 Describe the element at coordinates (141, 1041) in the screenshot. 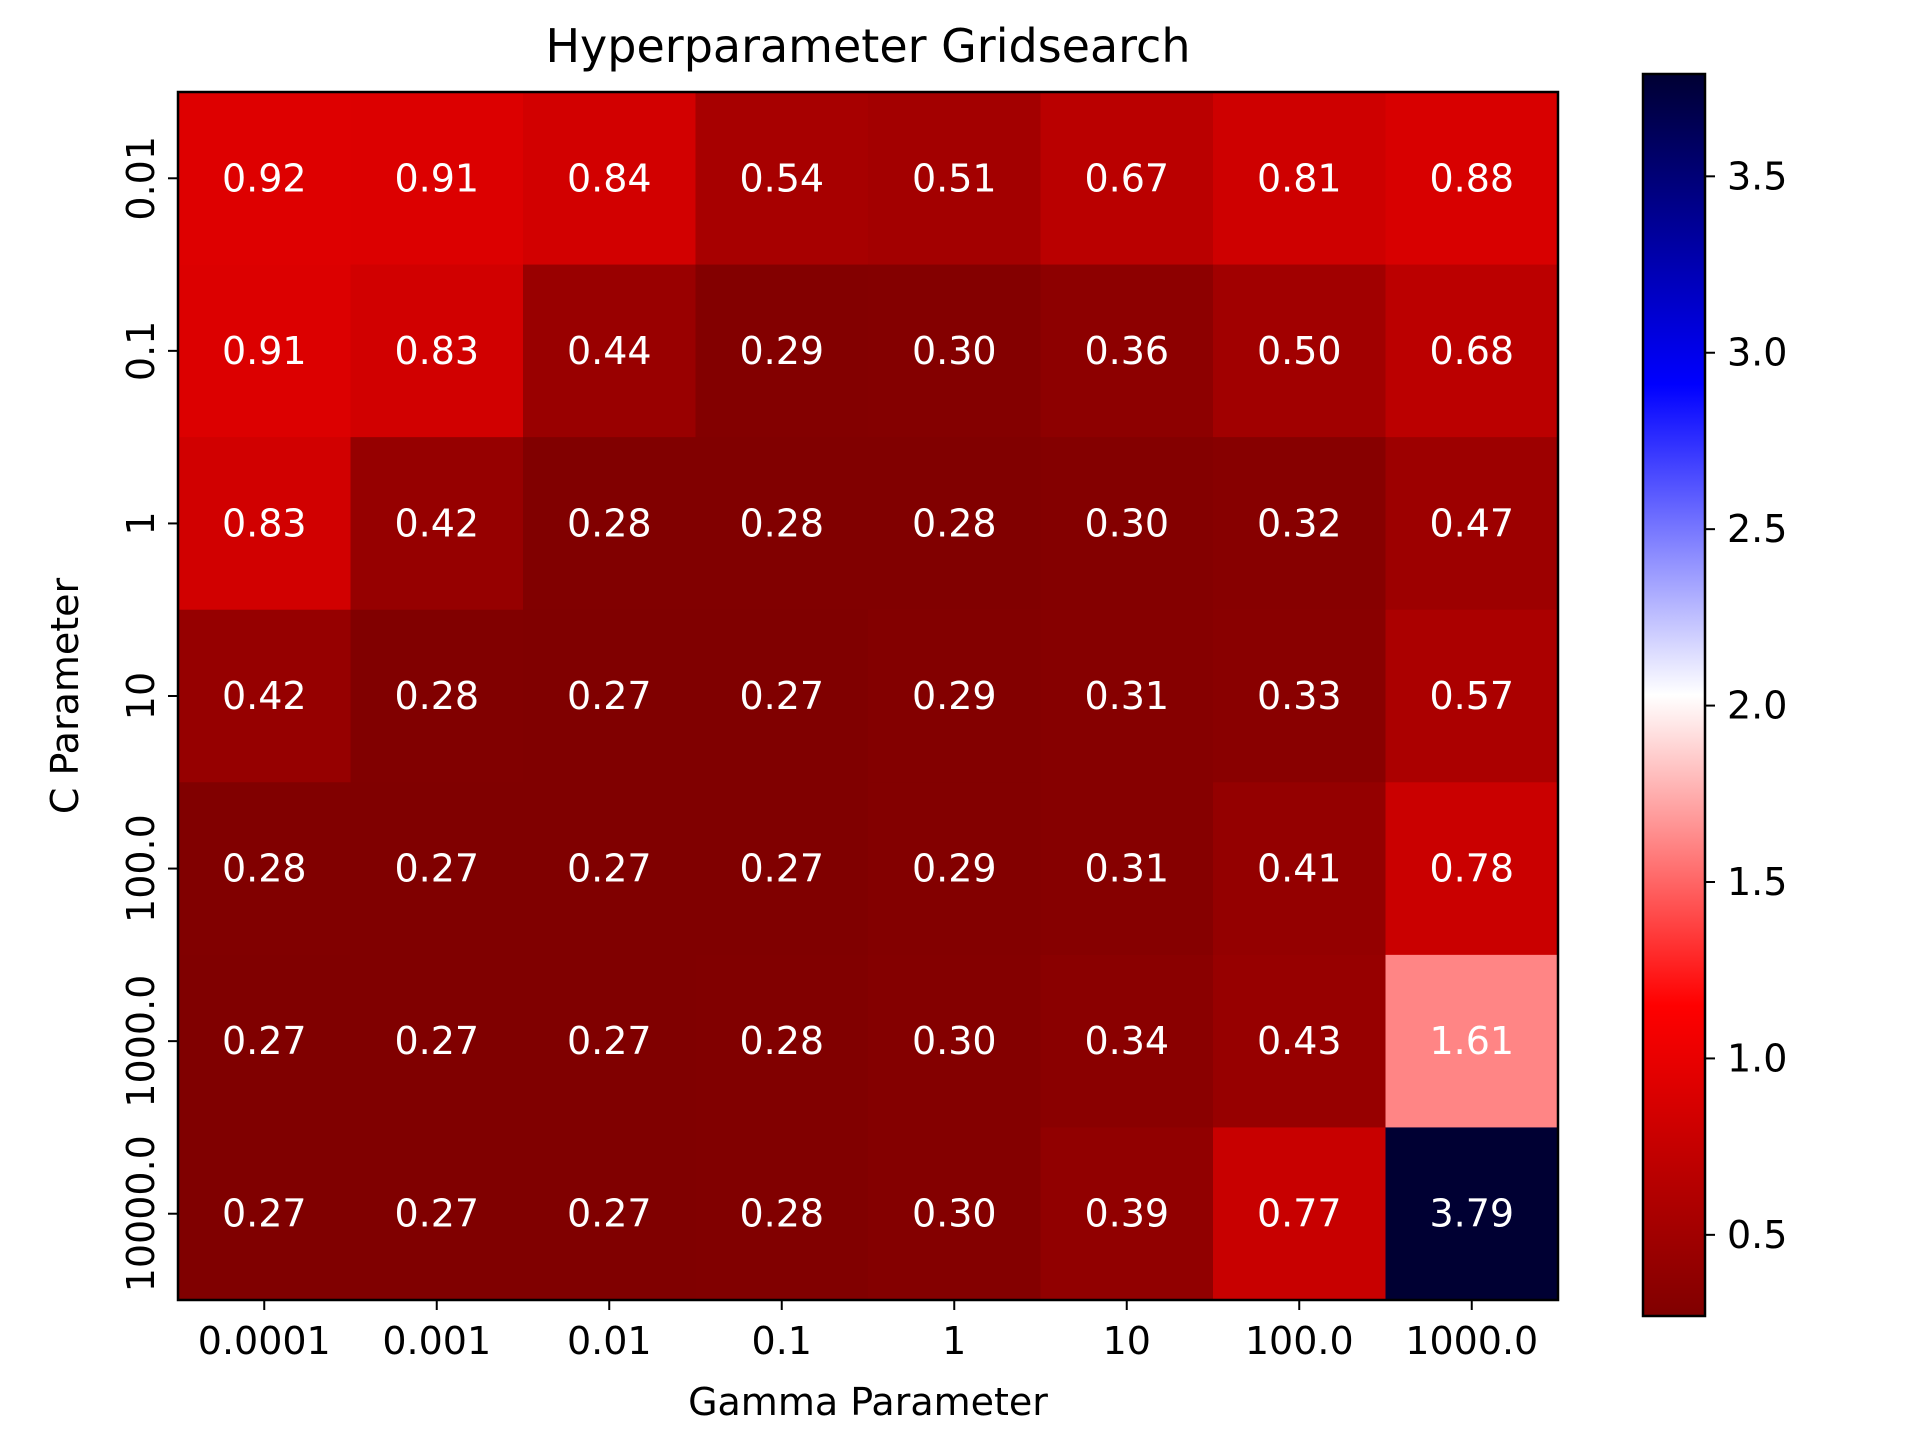

I see `y-tick-label: 1000.0` at that location.